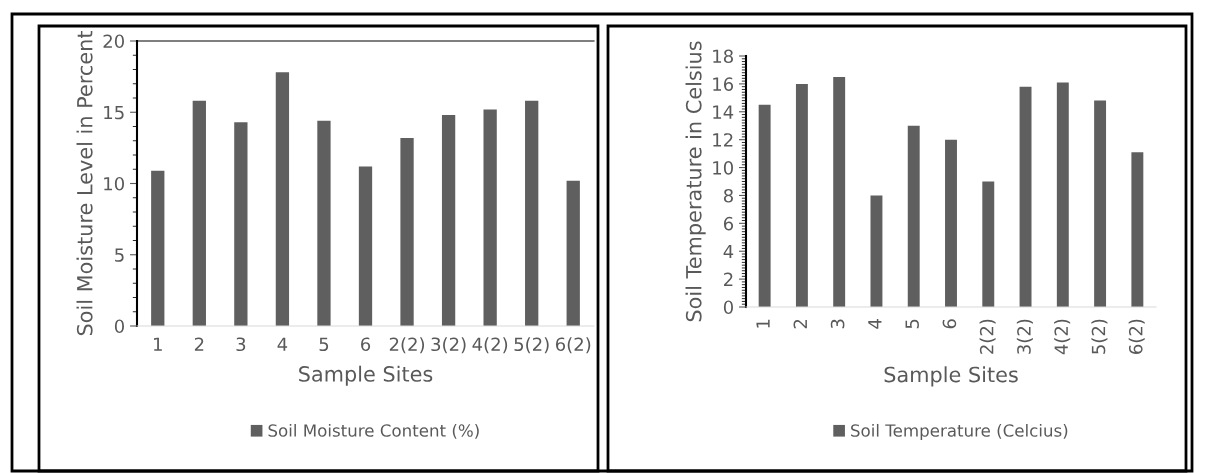 The height and width of the screenshot is (473, 1208). Describe the element at coordinates (113, 41) in the screenshot. I see `y-tick-label: 20` at that location.